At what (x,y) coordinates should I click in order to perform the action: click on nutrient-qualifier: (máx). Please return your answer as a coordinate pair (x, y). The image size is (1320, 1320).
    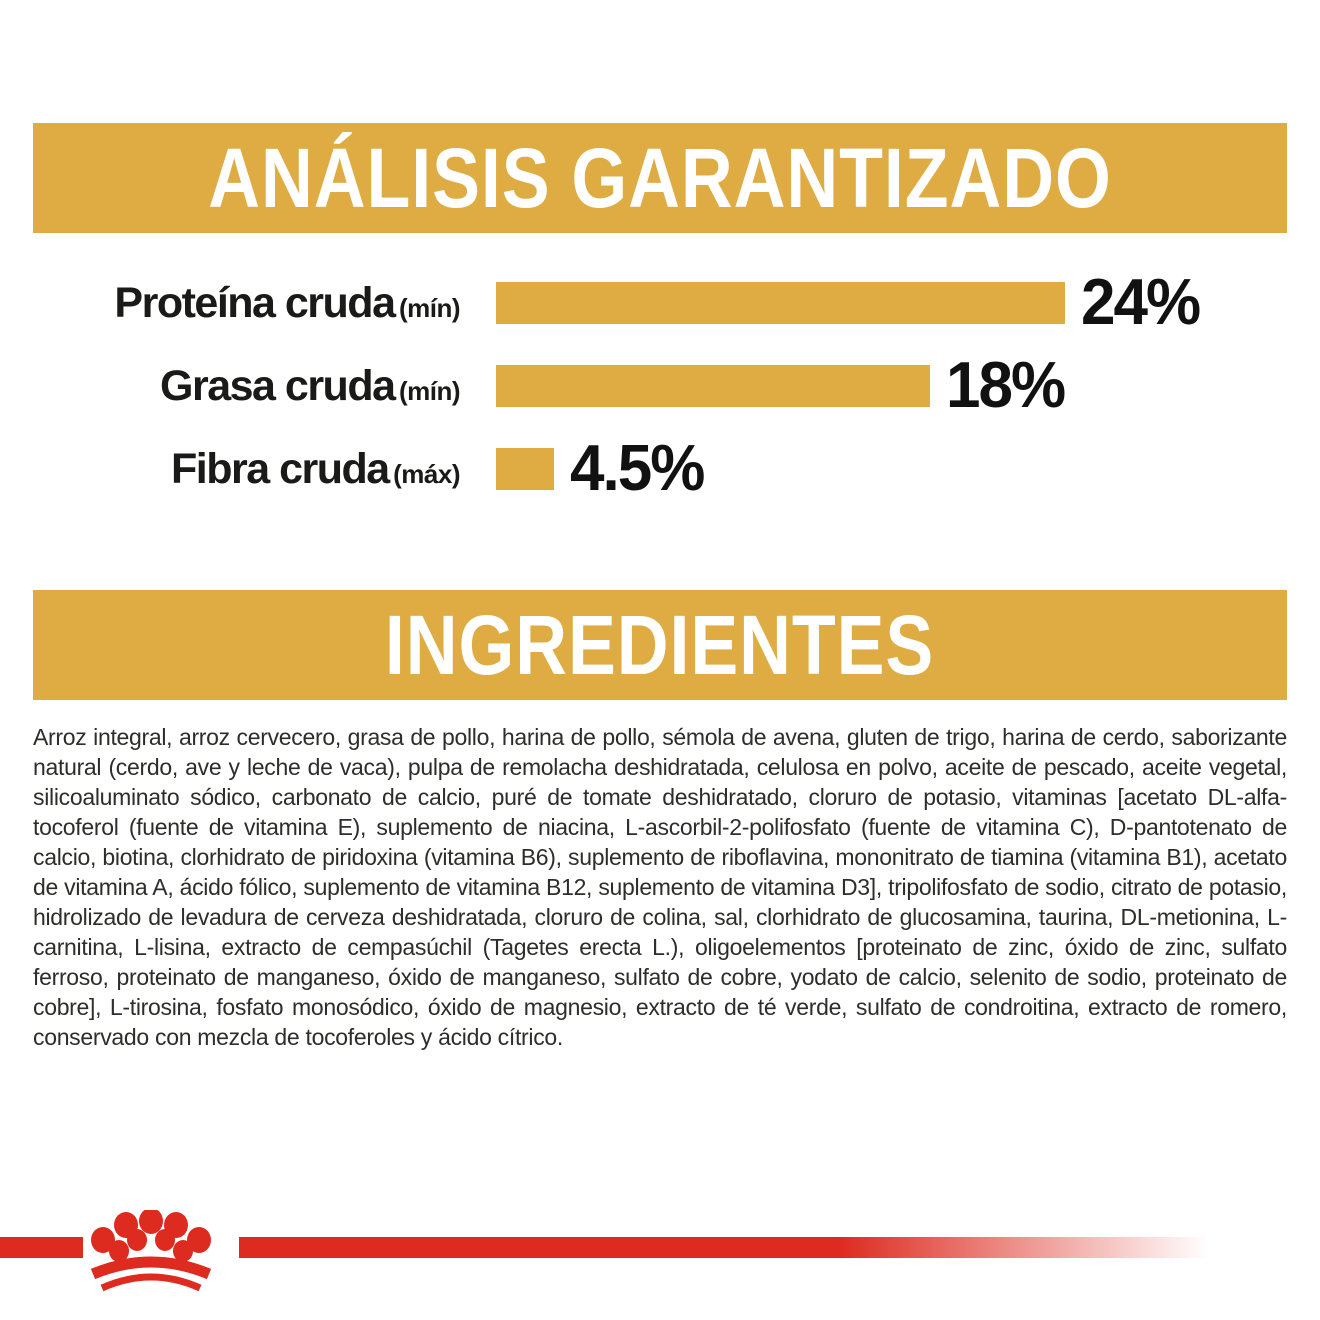
    Looking at the image, I should click on (426, 473).